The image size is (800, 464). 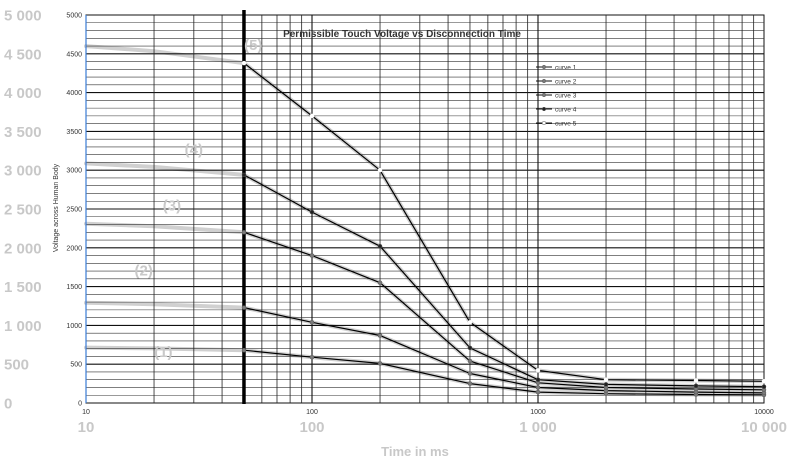 What do you see at coordinates (23, 326) in the screenshot?
I see `y-tick-label-large: 1 000` at bounding box center [23, 326].